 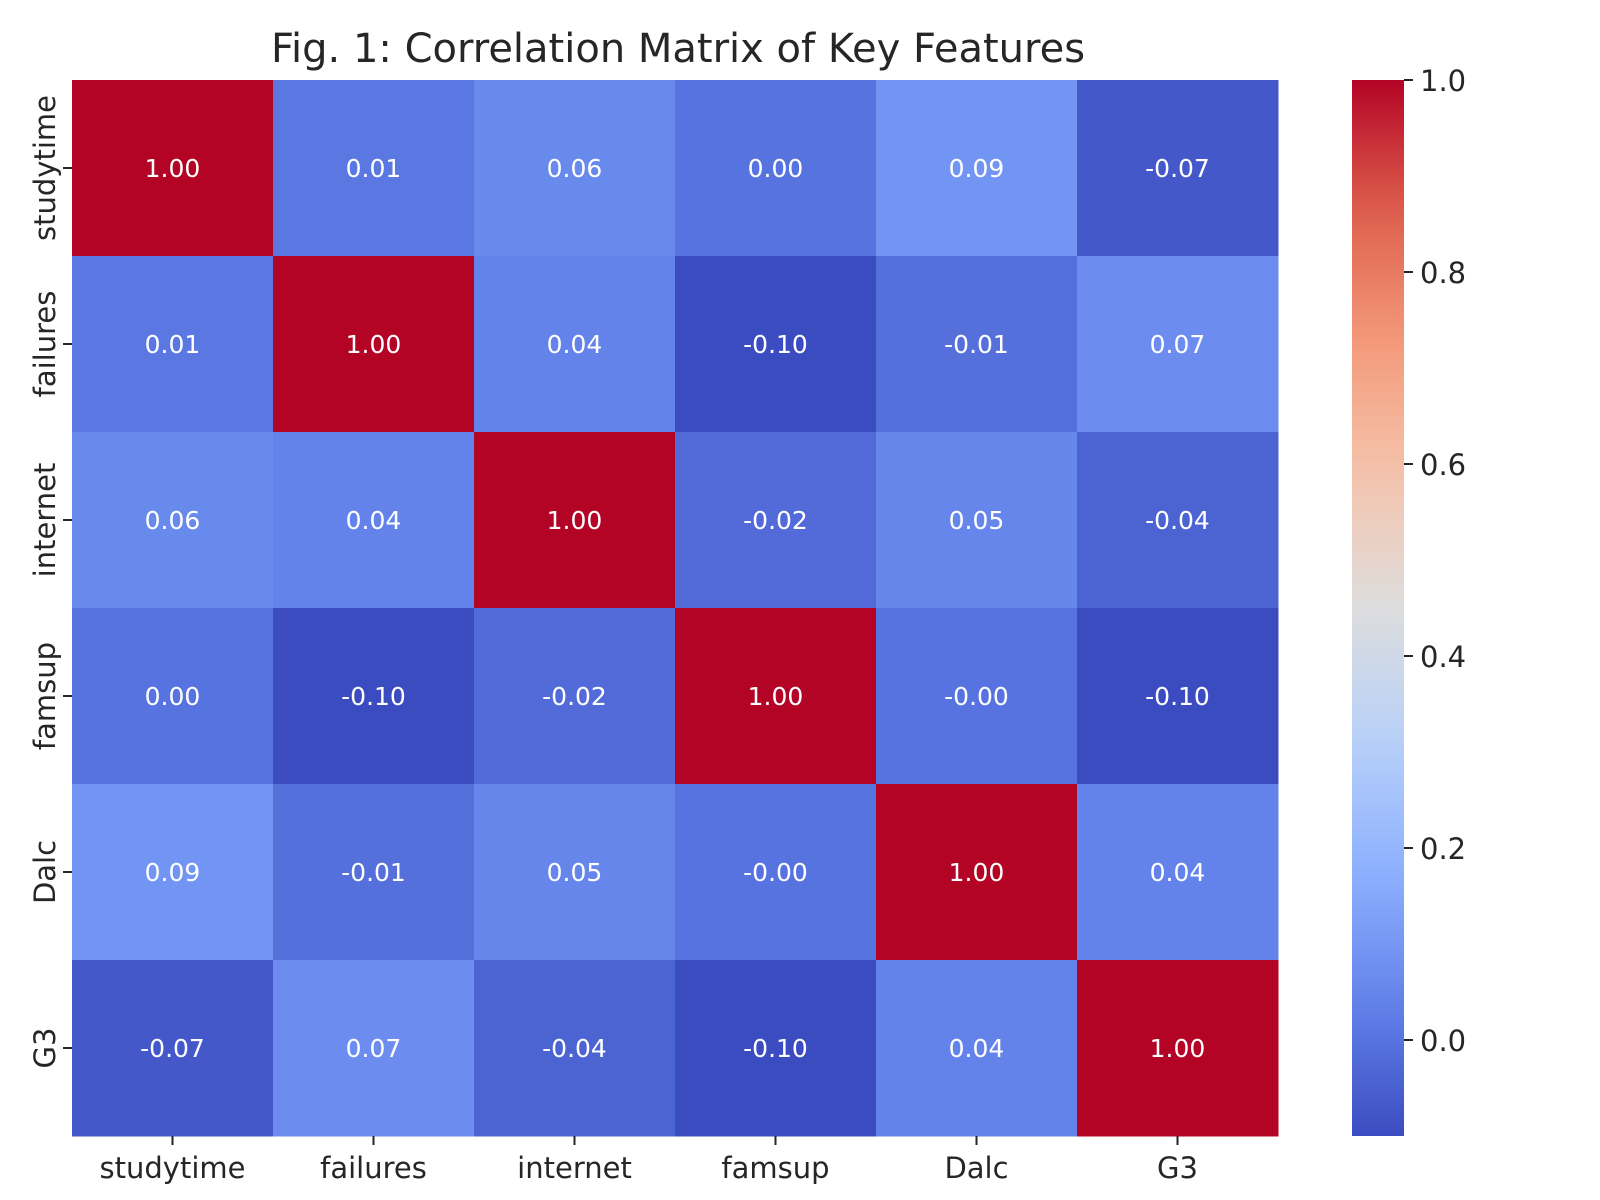 What do you see at coordinates (1443, 273) in the screenshot?
I see `colorbar-tick-label: 0.8` at bounding box center [1443, 273].